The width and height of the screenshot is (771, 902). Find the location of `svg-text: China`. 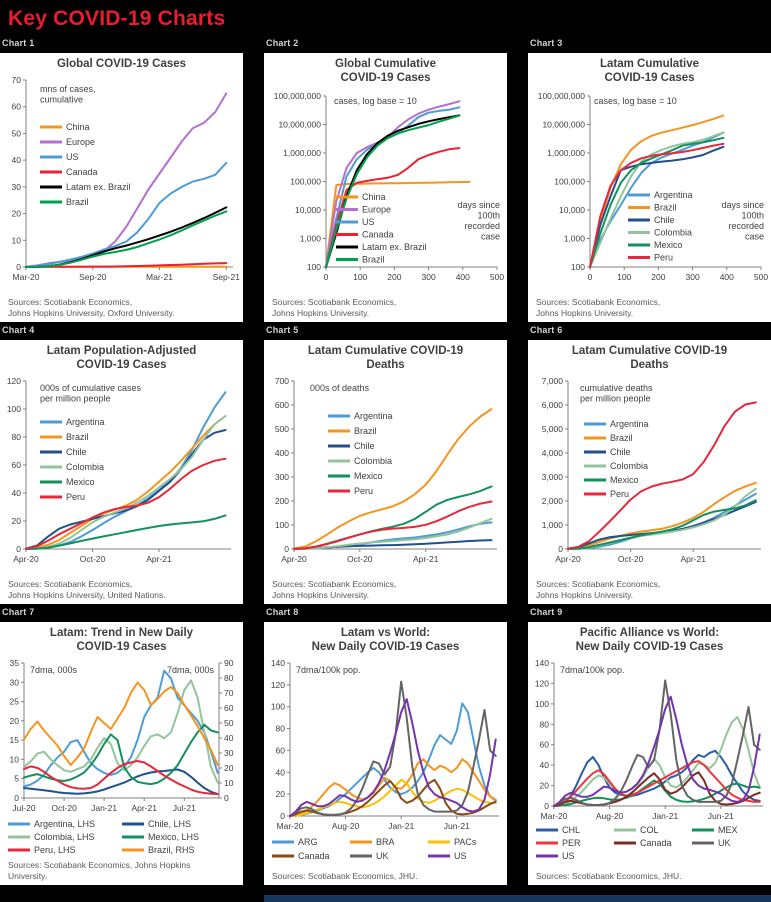

svg-text: China is located at coordinates (78, 127).